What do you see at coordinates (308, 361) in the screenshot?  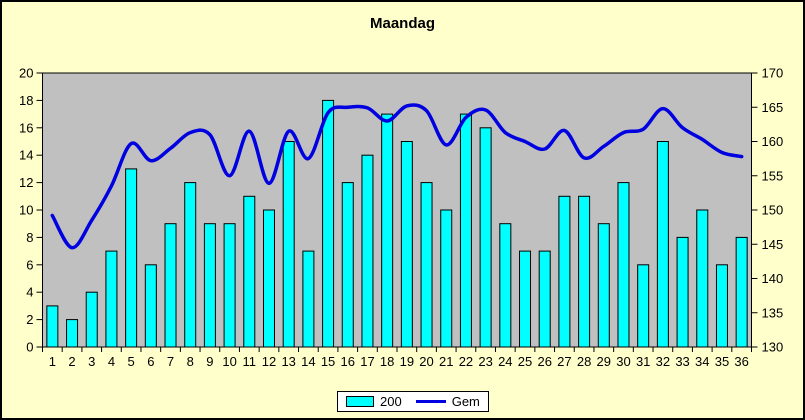 I see `x-axis-label: 14` at bounding box center [308, 361].